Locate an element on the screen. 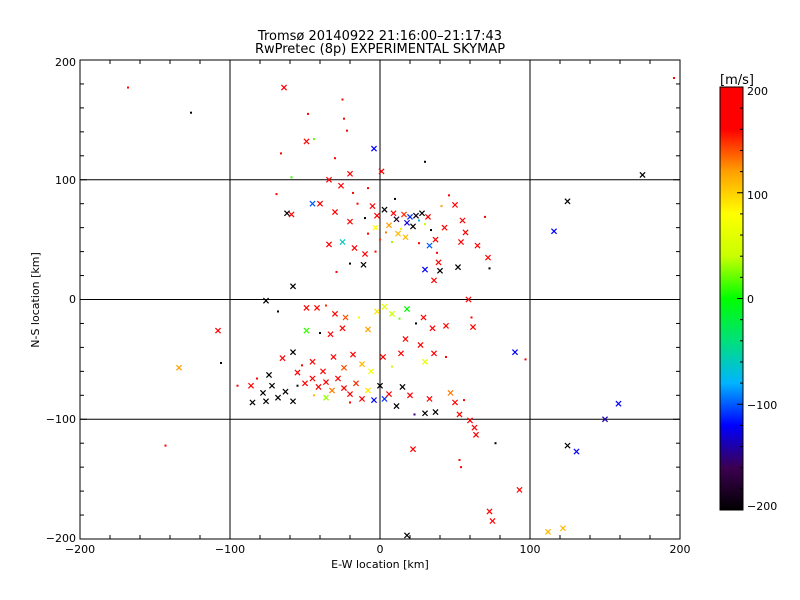  x-tick-label: 200 is located at coordinates (680, 549).